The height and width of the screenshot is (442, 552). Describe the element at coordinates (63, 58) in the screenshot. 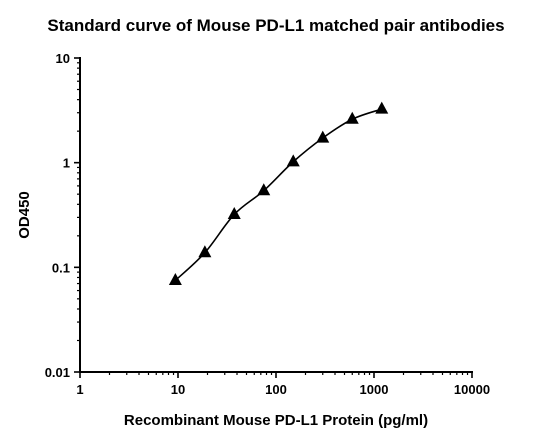

I see `y-tick-label: 10` at that location.